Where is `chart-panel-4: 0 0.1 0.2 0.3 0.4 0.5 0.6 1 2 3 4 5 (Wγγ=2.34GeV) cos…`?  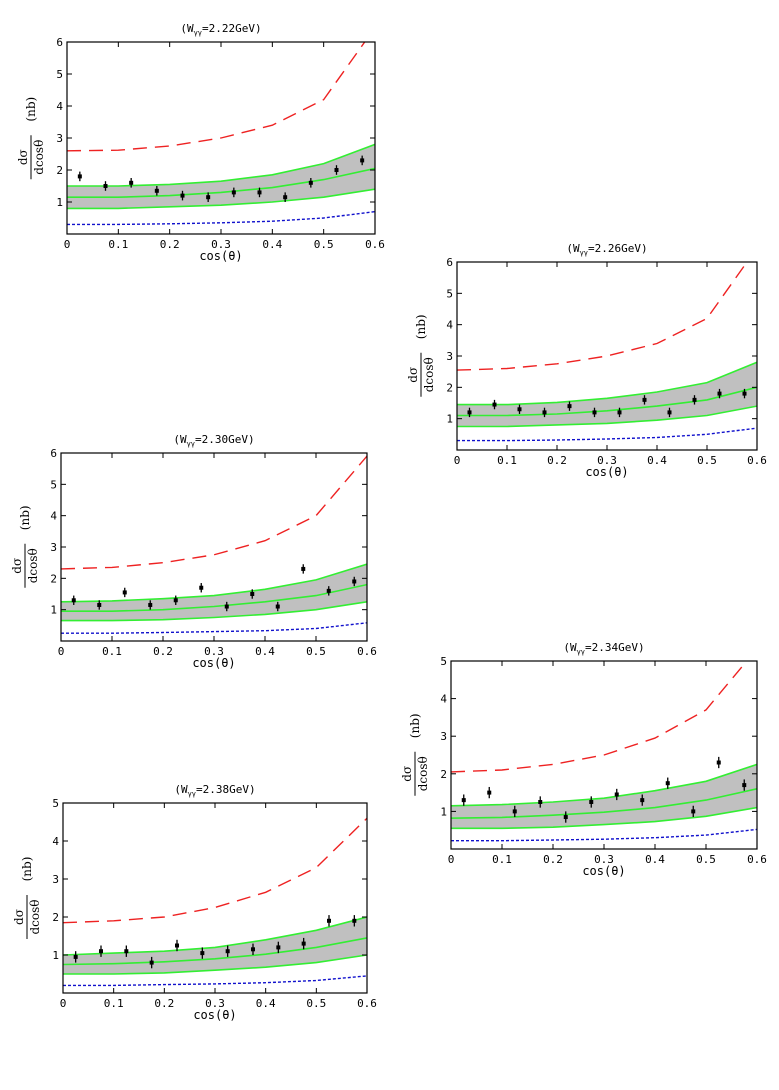 chart-panel-4: 0 0.1 0.2 0.3 0.4 0.5 0.6 1 2 3 4 5 (Wγγ=2.34GeV) cos… is located at coordinates (583, 759).